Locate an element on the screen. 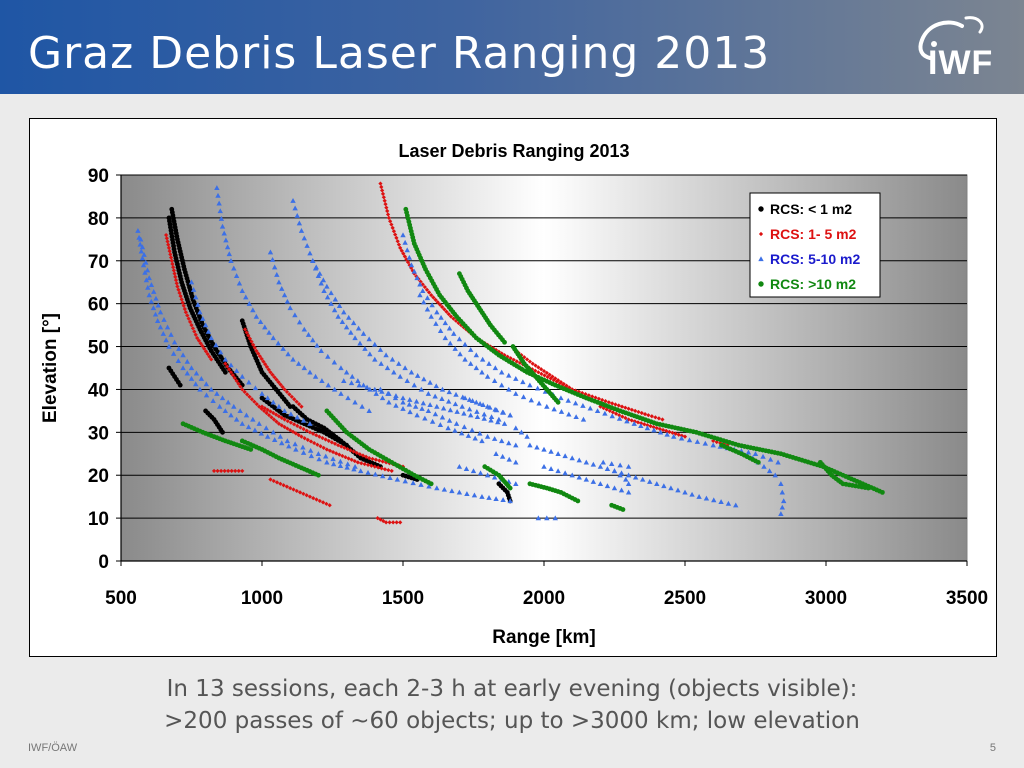  iwf-logo: IWF is located at coordinates (952, 48).